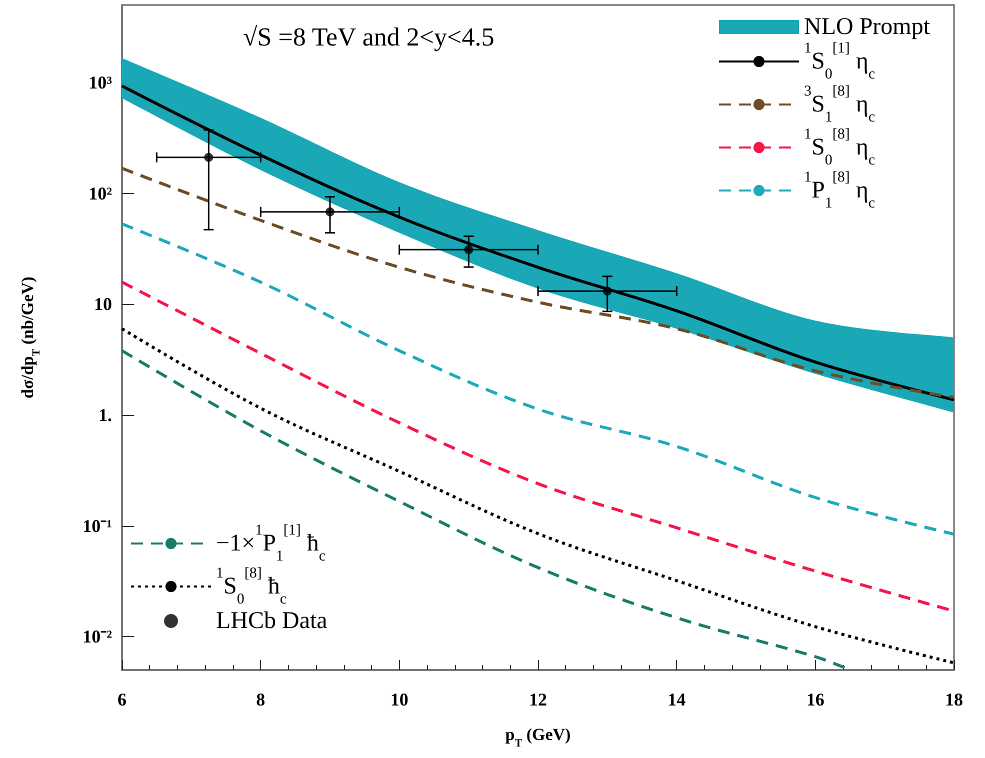  Describe the element at coordinates (30, 337) in the screenshot. I see `y-axis-title: dσ/dpT (nb/GeV)` at that location.